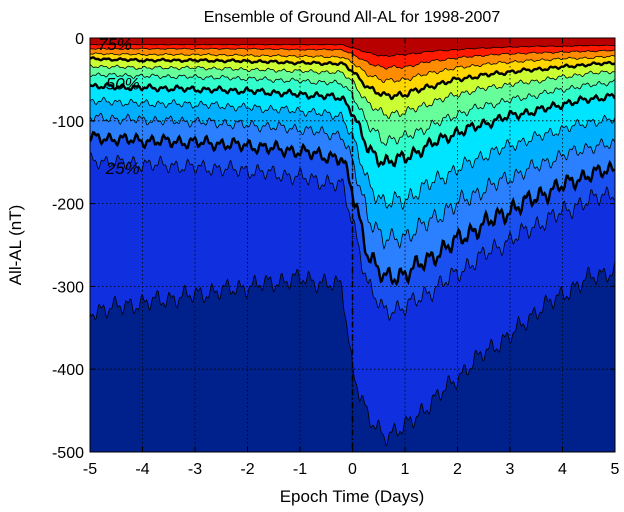  Describe the element at coordinates (115, 44) in the screenshot. I see `percentile-annotation: 75%` at that location.